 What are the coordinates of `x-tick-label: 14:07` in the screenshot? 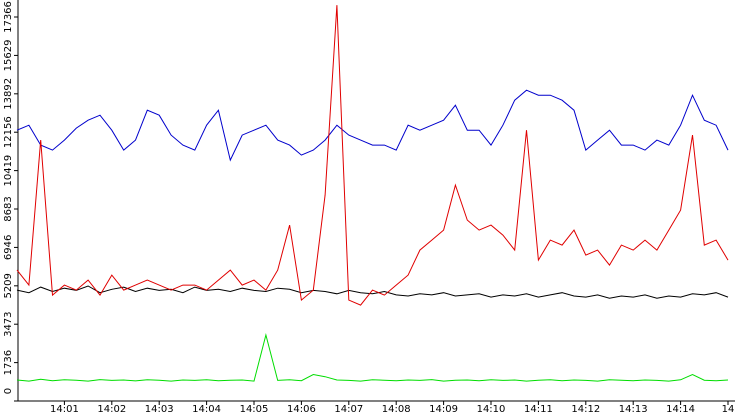 It's located at (348, 409).